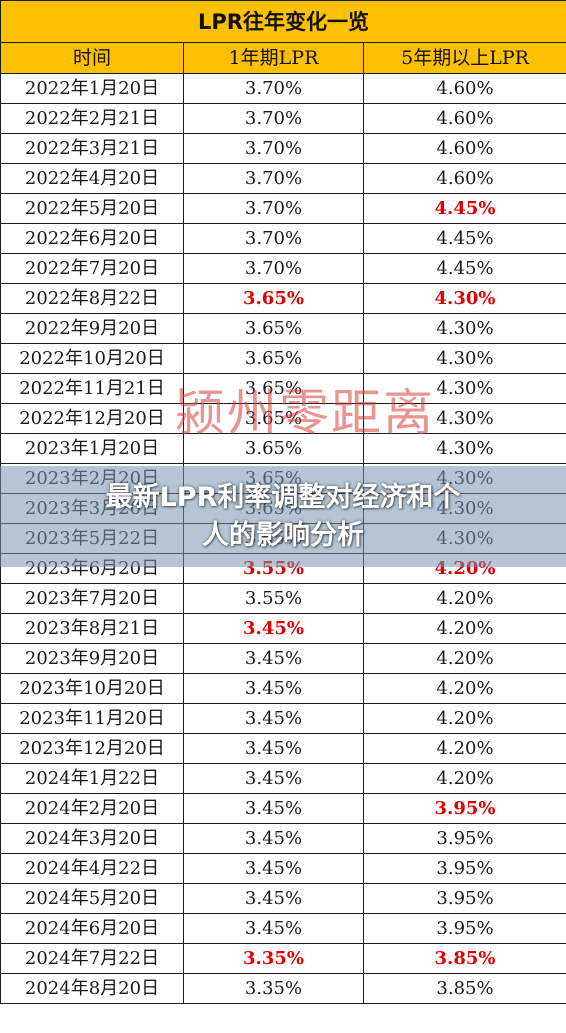 This screenshot has height=1033, width=566. What do you see at coordinates (92, 718) in the screenshot?
I see `date-cell: 2023年11月20日` at bounding box center [92, 718].